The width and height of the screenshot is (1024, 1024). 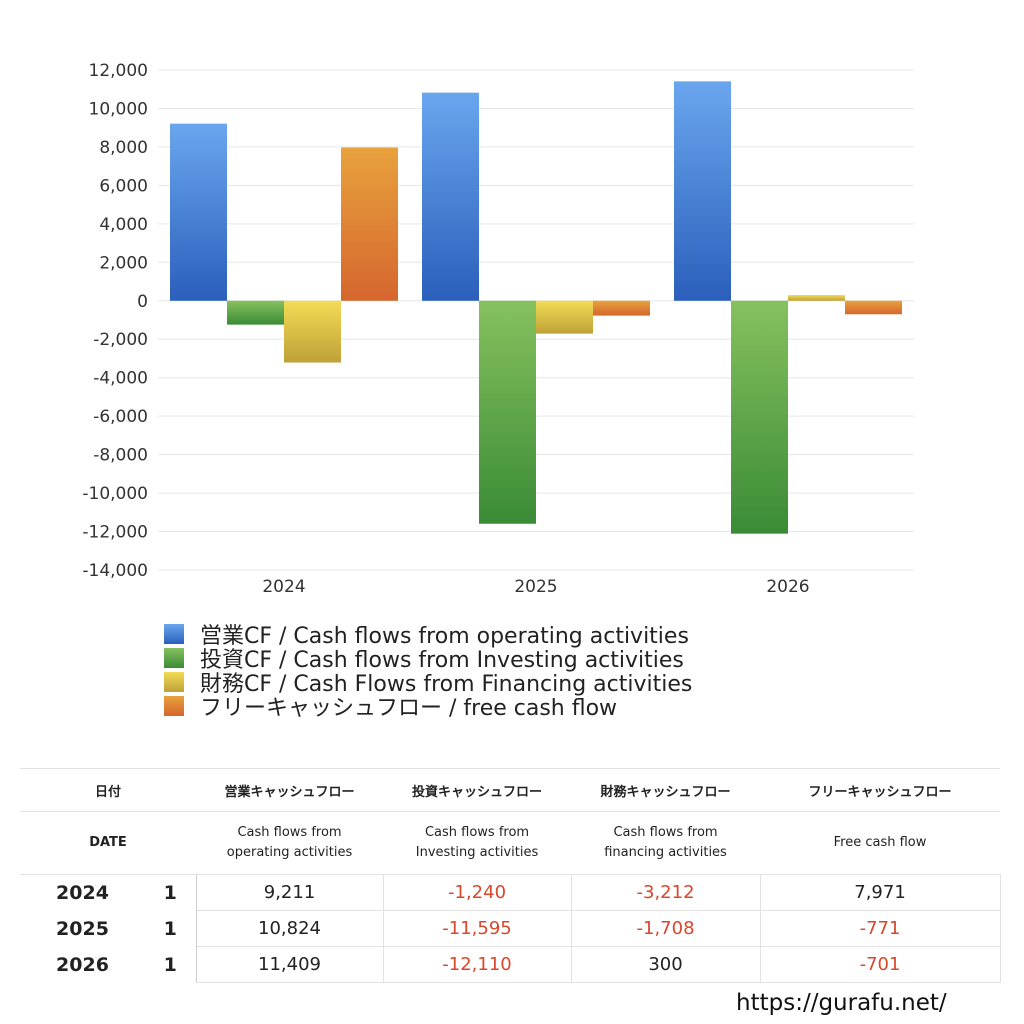 What do you see at coordinates (409, 708) in the screenshot?
I see `legend-label-free: フリーキャッシュフロー / free cash flow` at bounding box center [409, 708].